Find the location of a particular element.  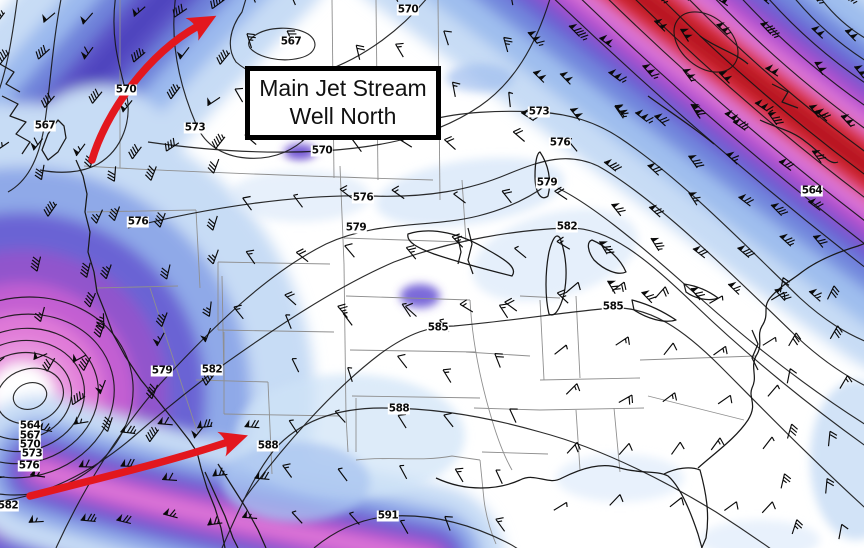

annotation-box: Main Jet Stream Well North is located at coordinates (343, 103).